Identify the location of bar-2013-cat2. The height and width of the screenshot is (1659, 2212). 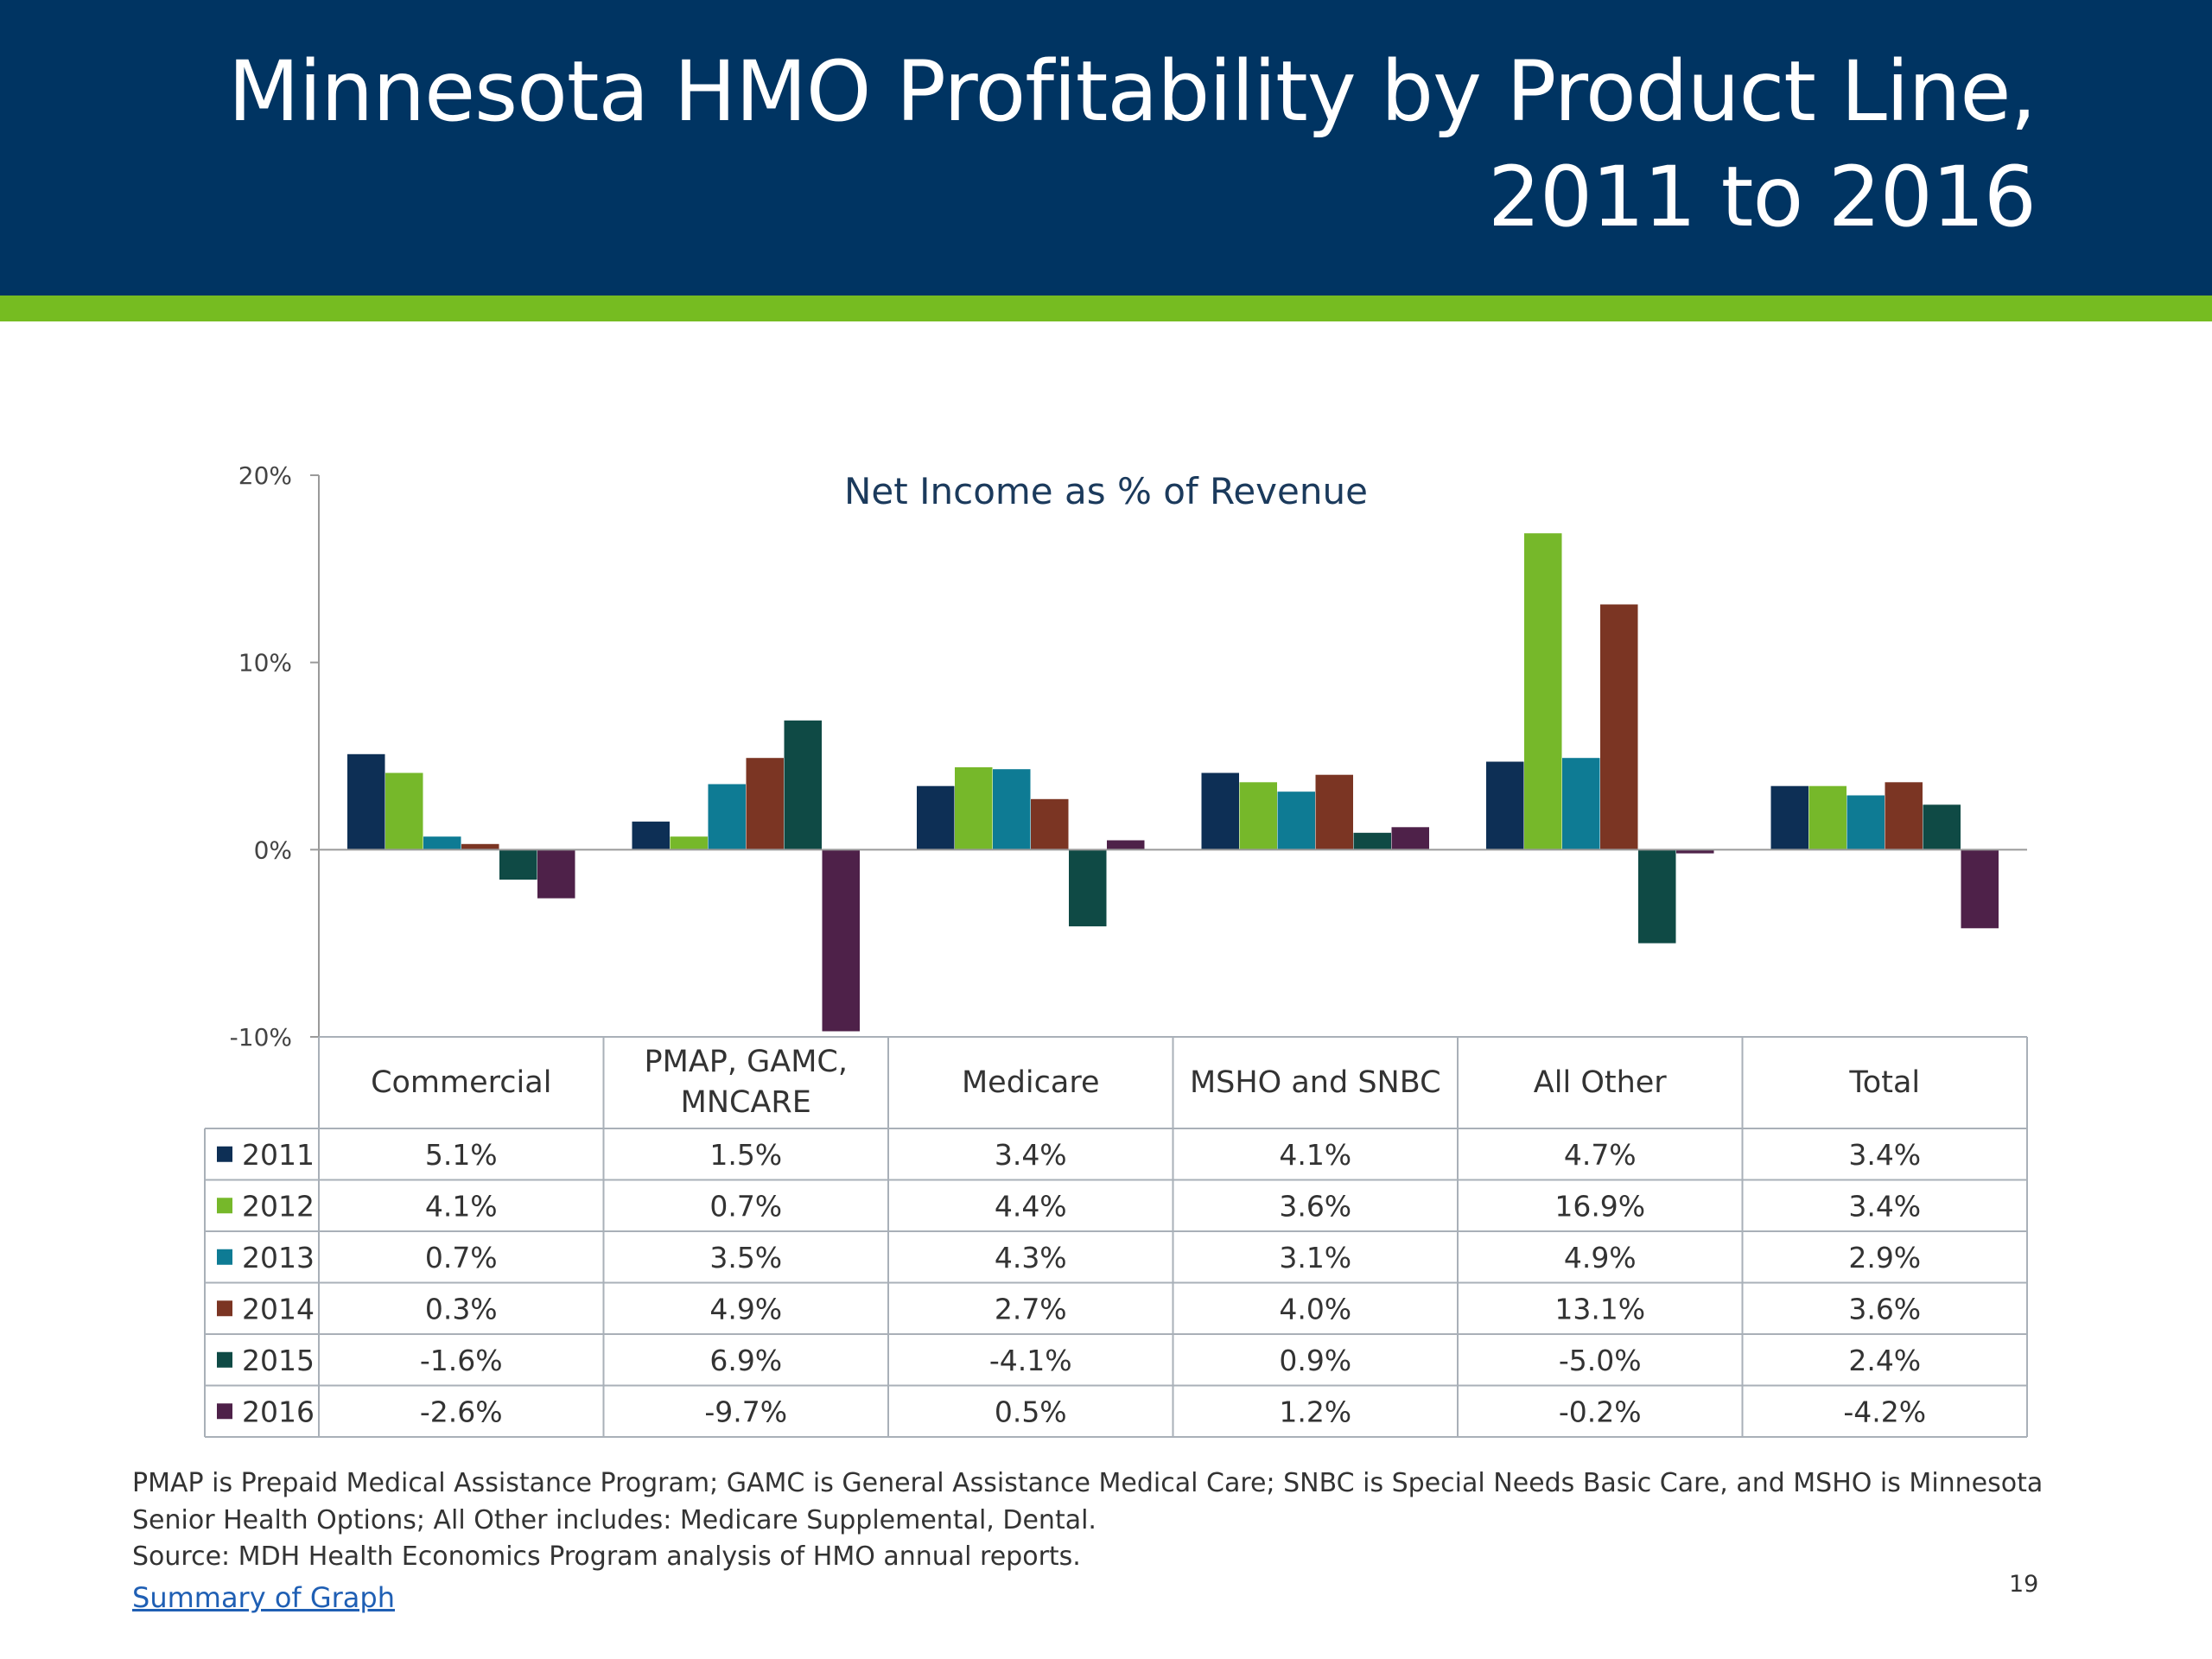
(1012, 809).